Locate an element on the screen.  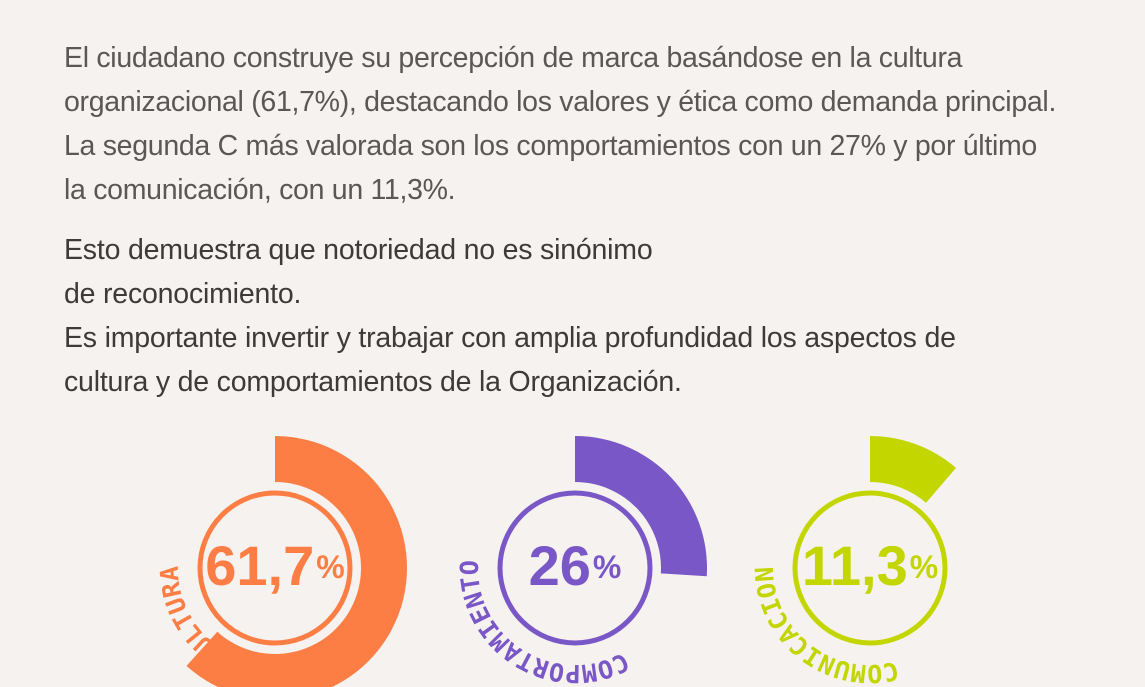
gauge-value-label: 11,3% is located at coordinates (870, 565).